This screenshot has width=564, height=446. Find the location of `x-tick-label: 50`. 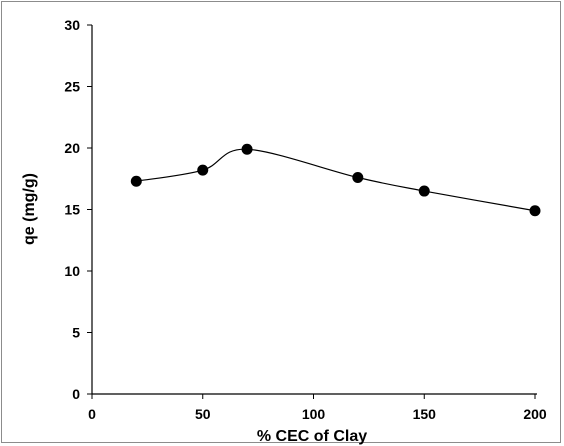

x-tick-label: 50 is located at coordinates (203, 414).